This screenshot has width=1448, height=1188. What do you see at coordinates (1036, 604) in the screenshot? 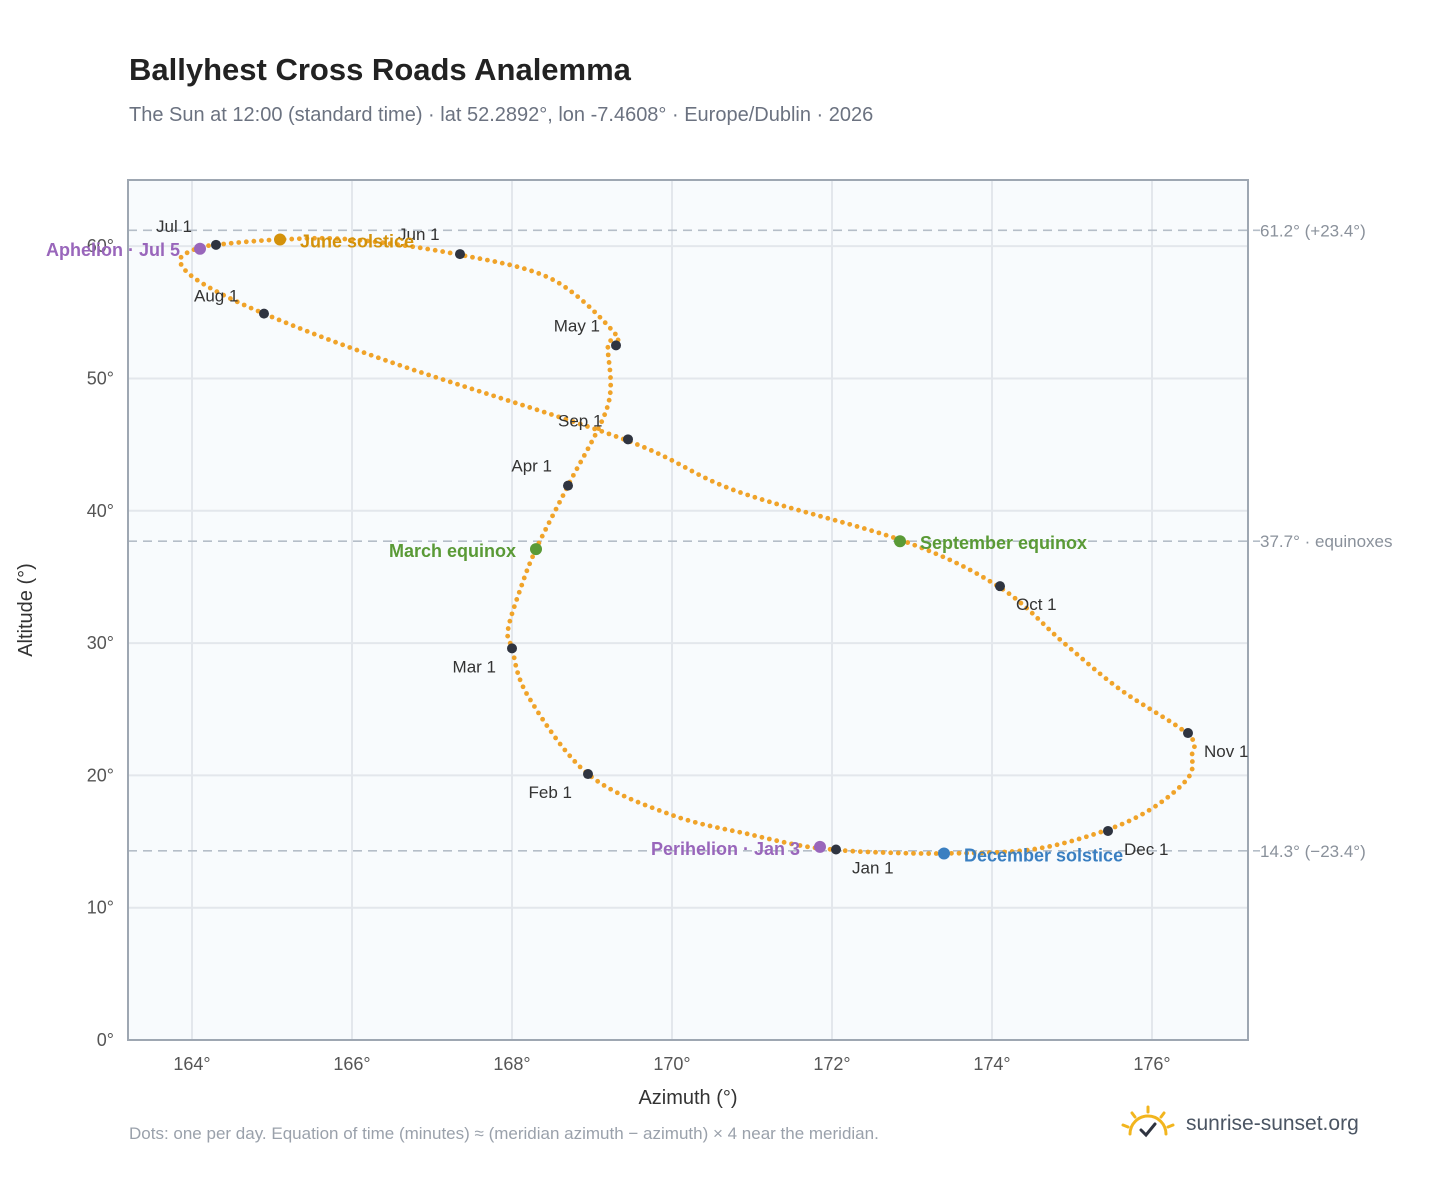
I see `month-label: Oct 1` at bounding box center [1036, 604].